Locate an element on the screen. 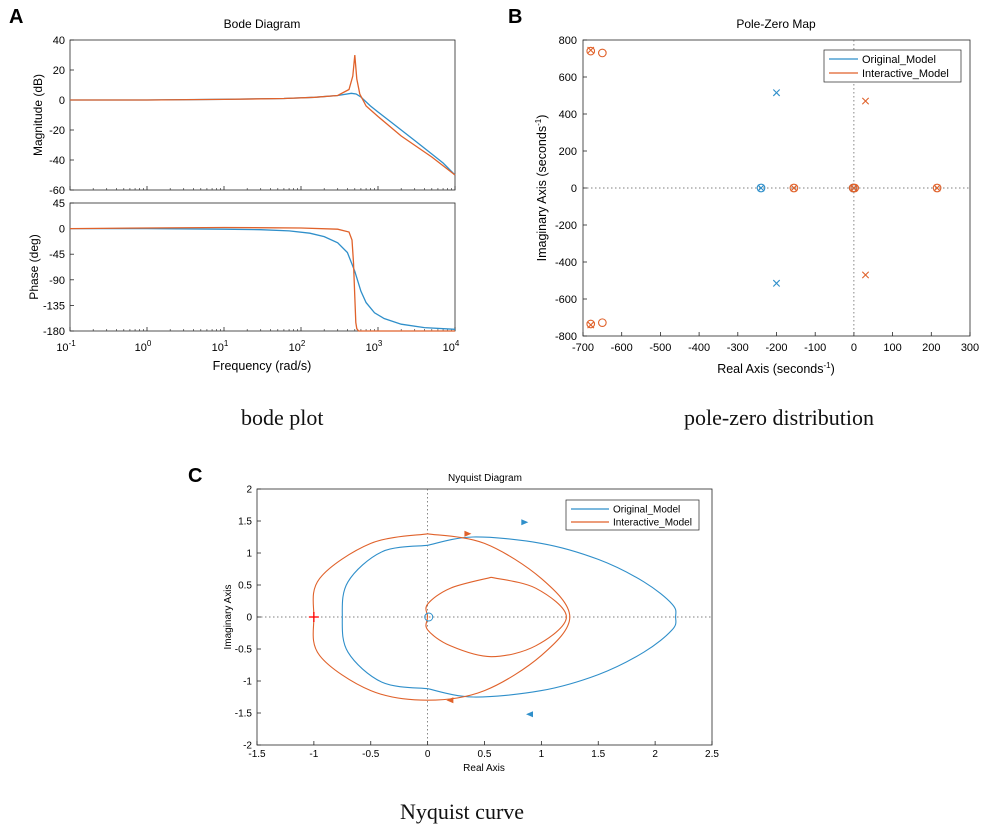 The height and width of the screenshot is (834, 982). pzmap-ytick-label: 400 is located at coordinates (568, 115).